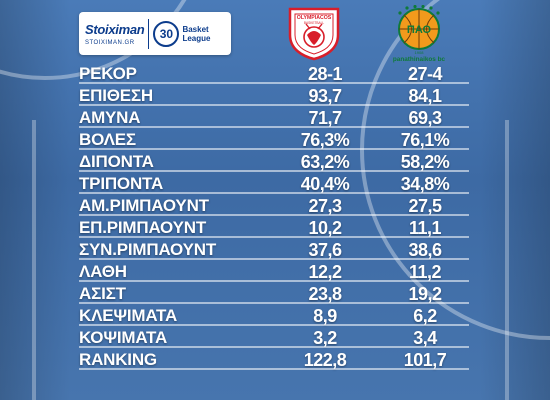 Image resolution: width=550 pixels, height=400 pixels. Describe the element at coordinates (108, 73) in the screenshot. I see `stat-label: ΡΕΚΟΡ` at that location.